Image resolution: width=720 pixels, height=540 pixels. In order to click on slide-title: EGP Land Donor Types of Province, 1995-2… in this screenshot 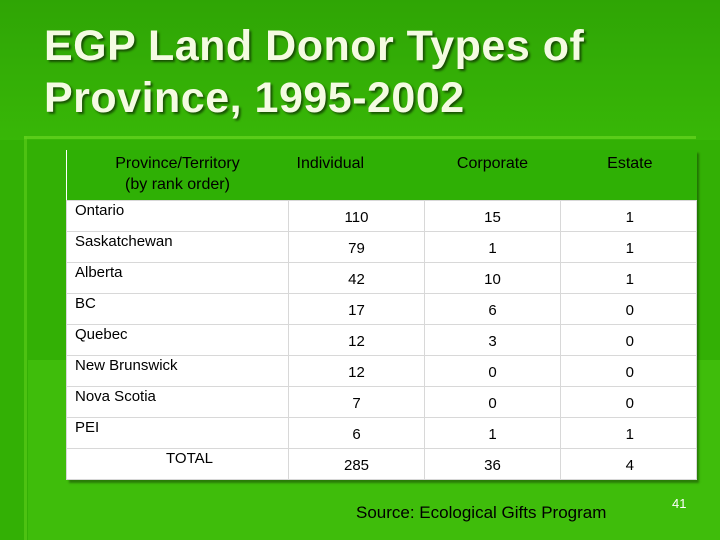, I will do `click(314, 72)`.